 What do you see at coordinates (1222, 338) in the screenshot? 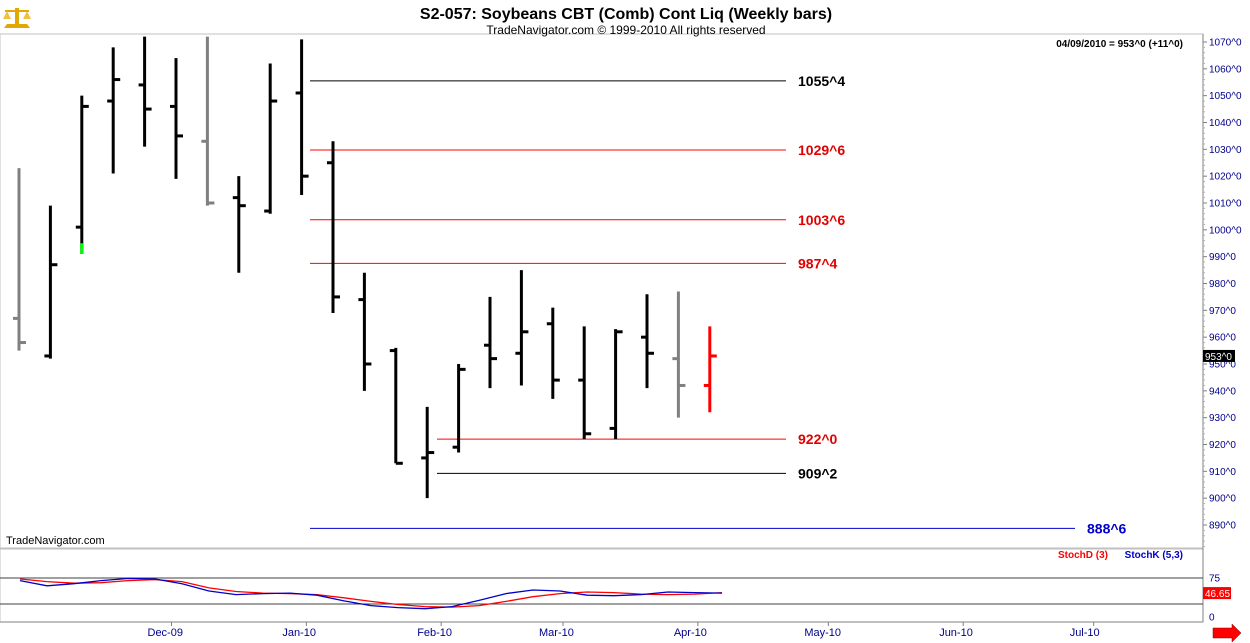
I see `price-axis-label: 960^0` at bounding box center [1222, 338].